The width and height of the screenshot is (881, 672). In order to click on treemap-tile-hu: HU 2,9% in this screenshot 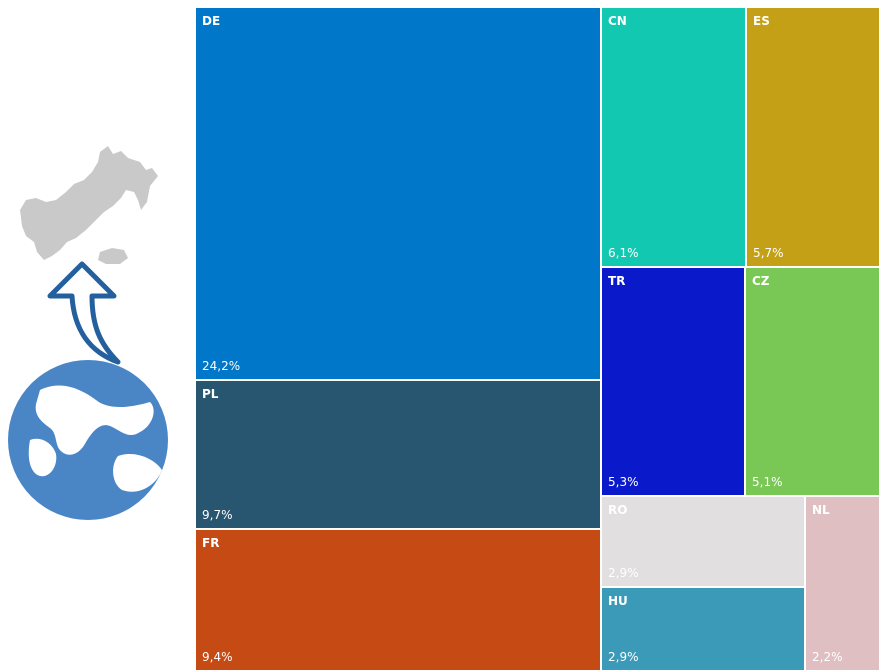, I will do `click(704, 630)`.